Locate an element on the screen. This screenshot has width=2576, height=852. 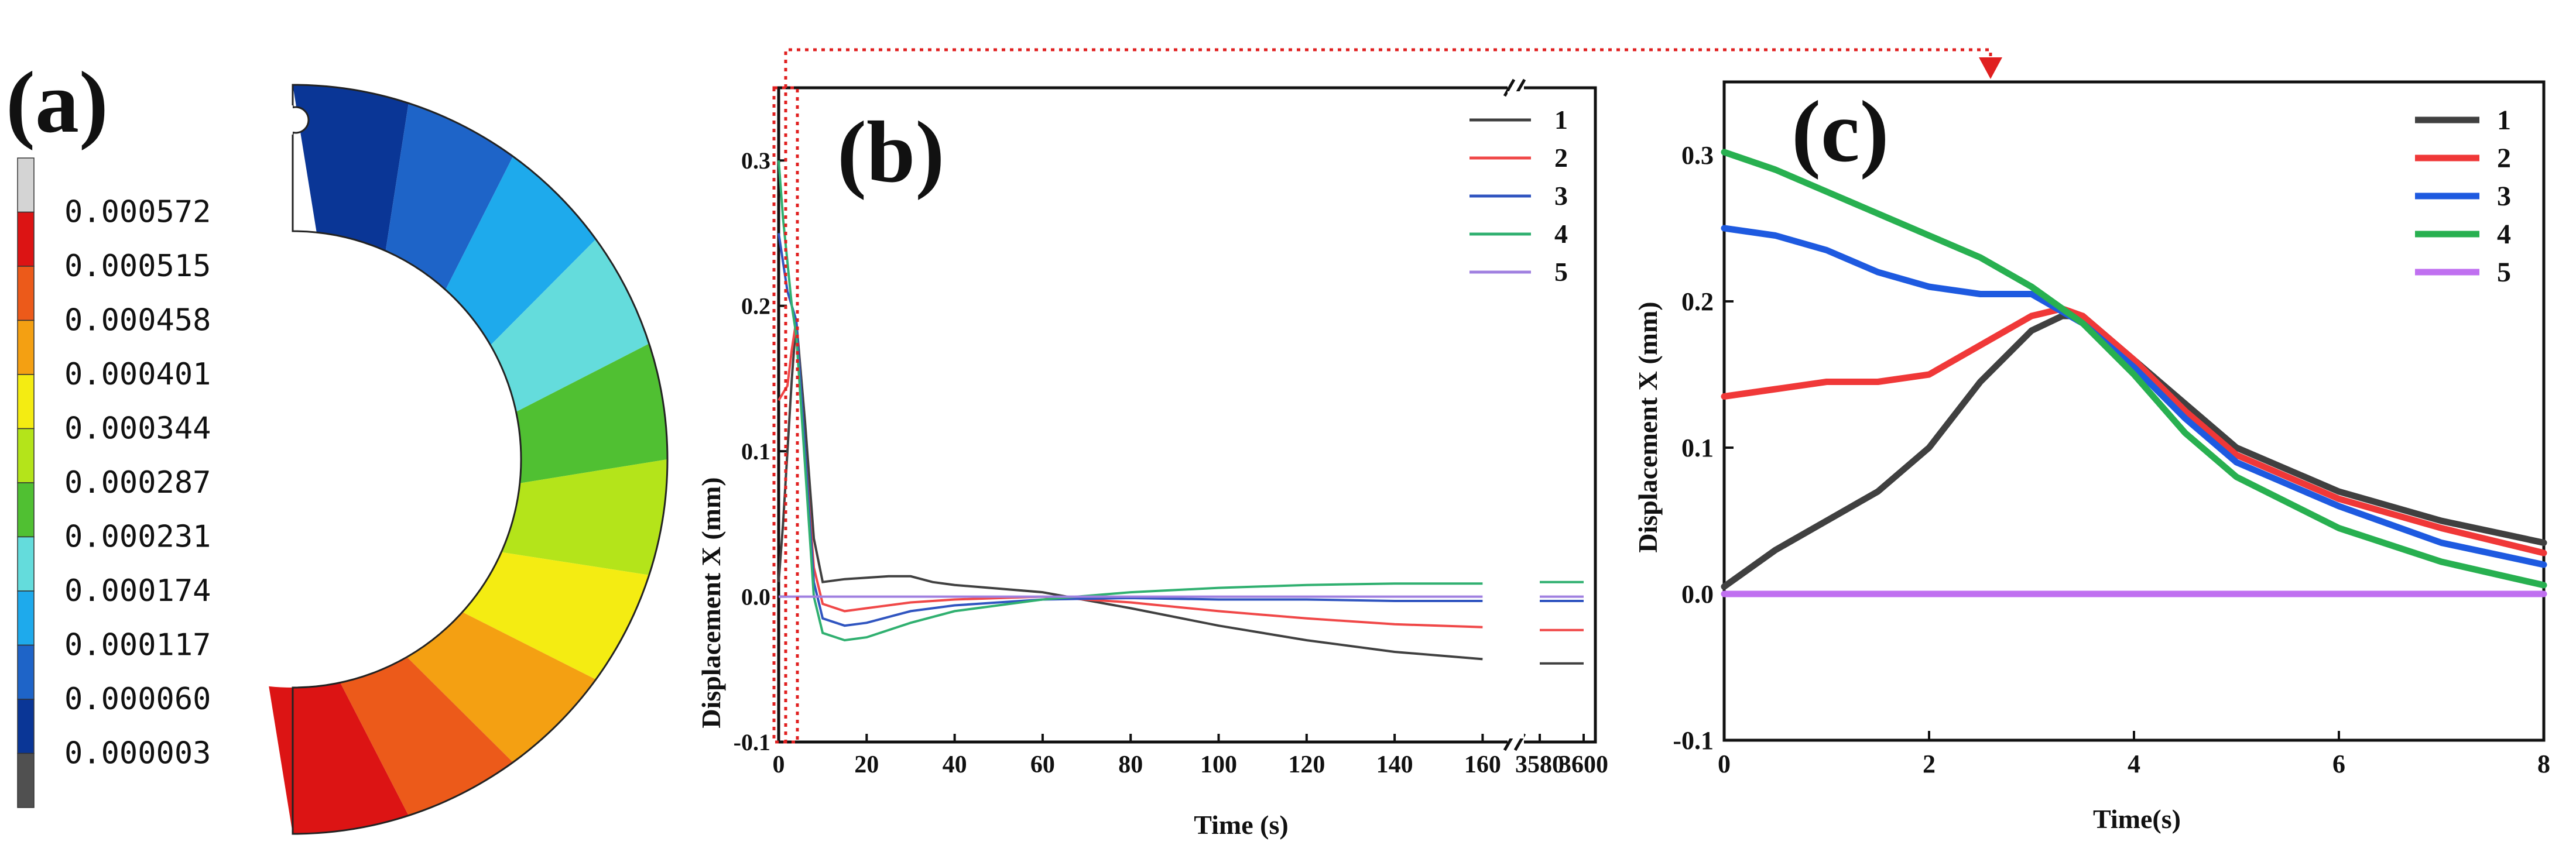
panel-c-label: (c) is located at coordinates (1840, 131).